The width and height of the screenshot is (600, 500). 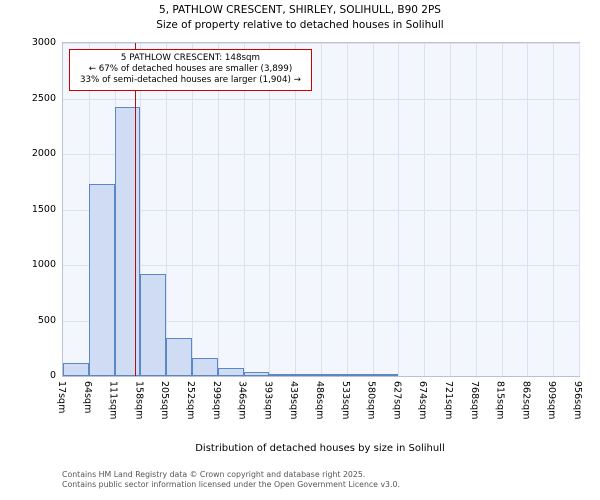 I want to click on x-tick-label: 627sqm, so click(x=397, y=400).